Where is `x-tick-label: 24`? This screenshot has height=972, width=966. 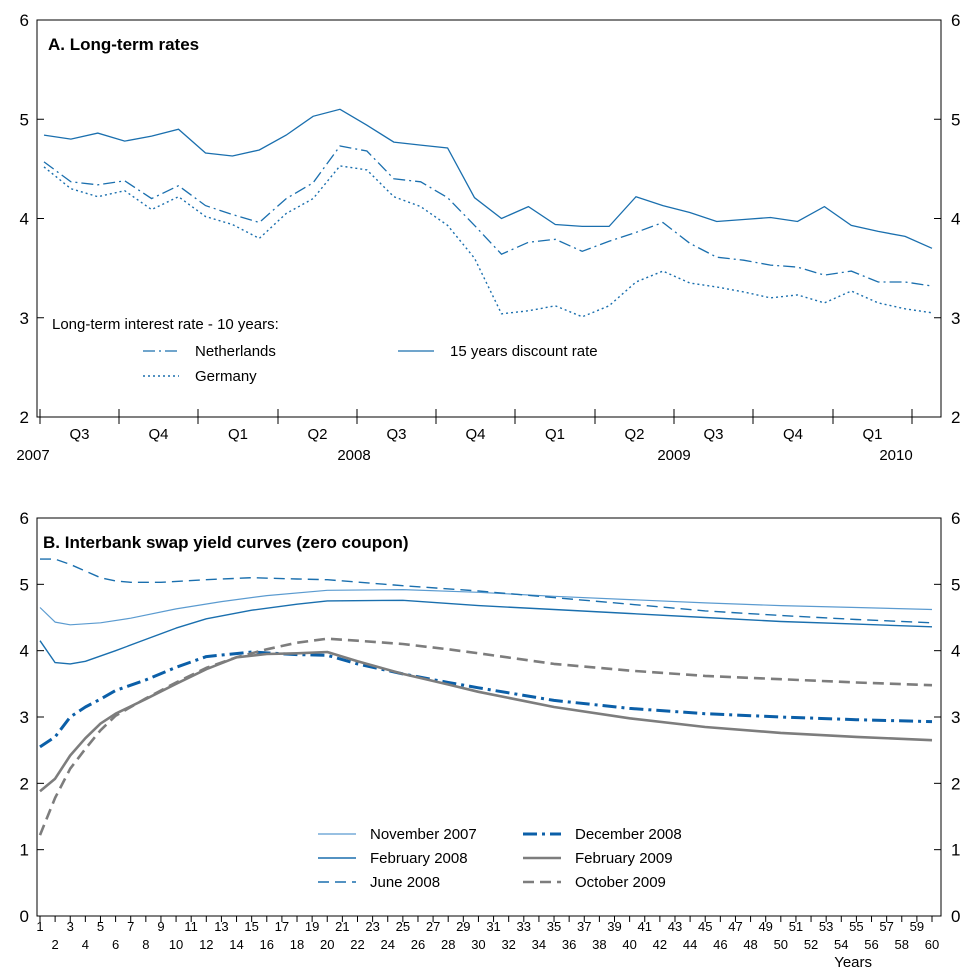
x-tick-label: 24 is located at coordinates (387, 944).